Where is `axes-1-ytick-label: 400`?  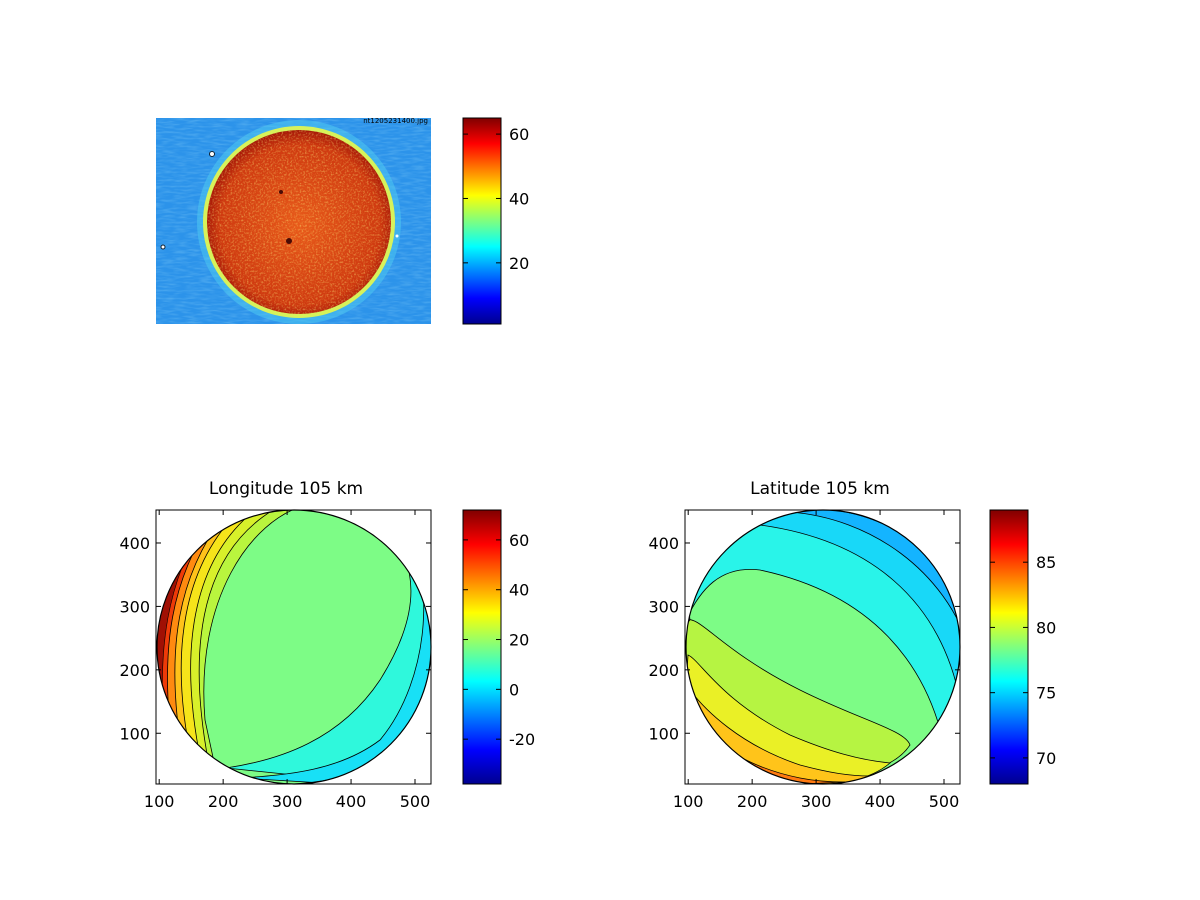 axes-1-ytick-label: 400 is located at coordinates (134, 543).